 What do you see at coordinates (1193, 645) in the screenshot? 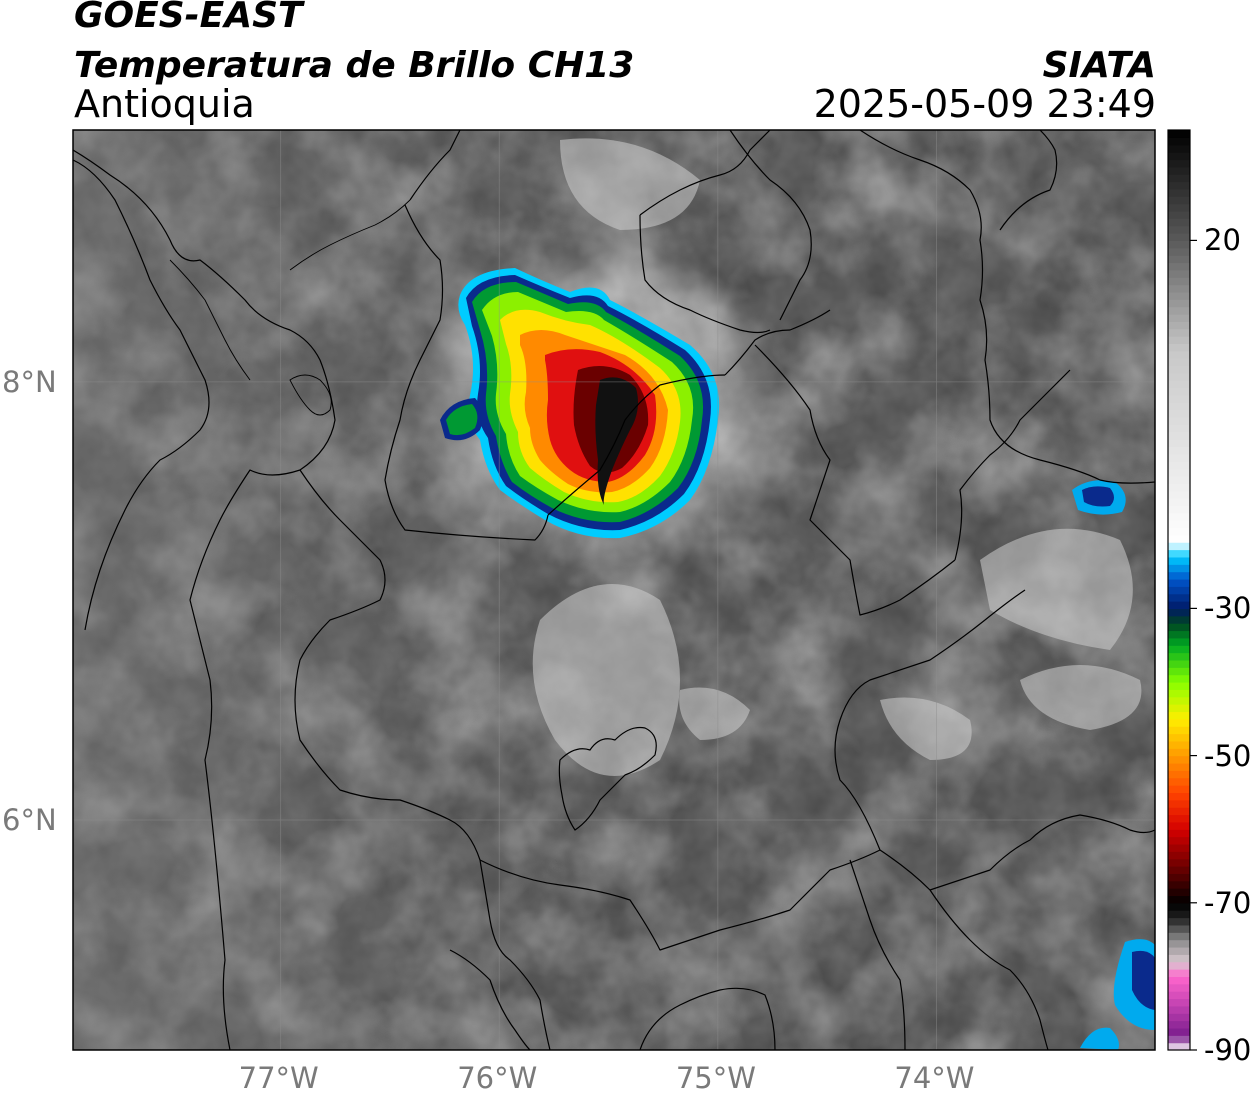
I see `colorbar-ticks` at bounding box center [1193, 645].